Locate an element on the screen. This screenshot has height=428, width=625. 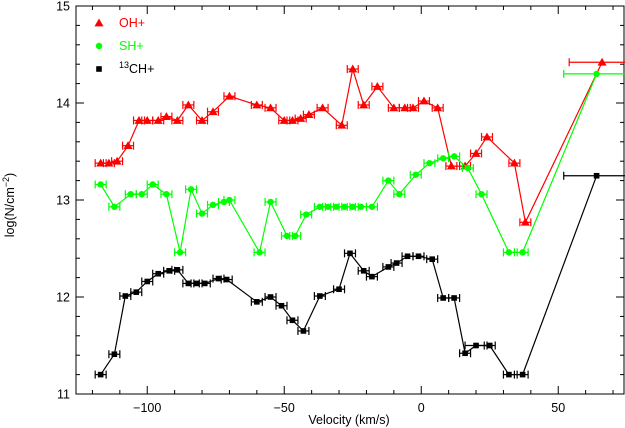
legend-entry-sh: SH+ is located at coordinates (119, 46).